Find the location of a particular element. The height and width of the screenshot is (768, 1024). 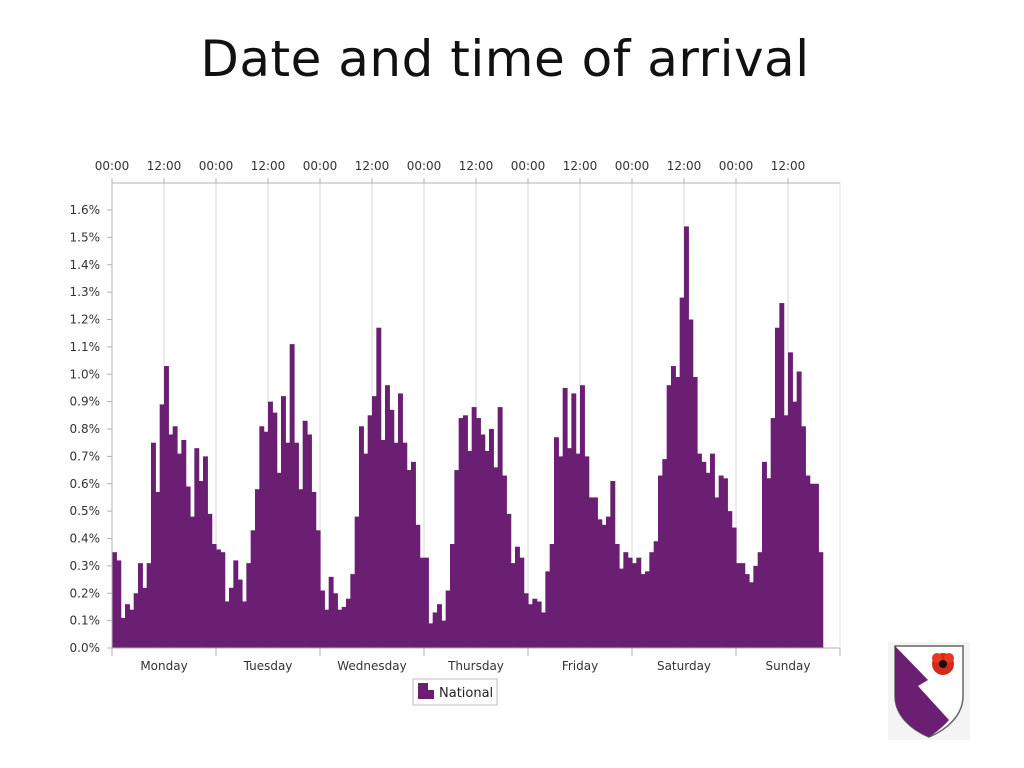

y-tick-label: 1.0% is located at coordinates (85, 374).